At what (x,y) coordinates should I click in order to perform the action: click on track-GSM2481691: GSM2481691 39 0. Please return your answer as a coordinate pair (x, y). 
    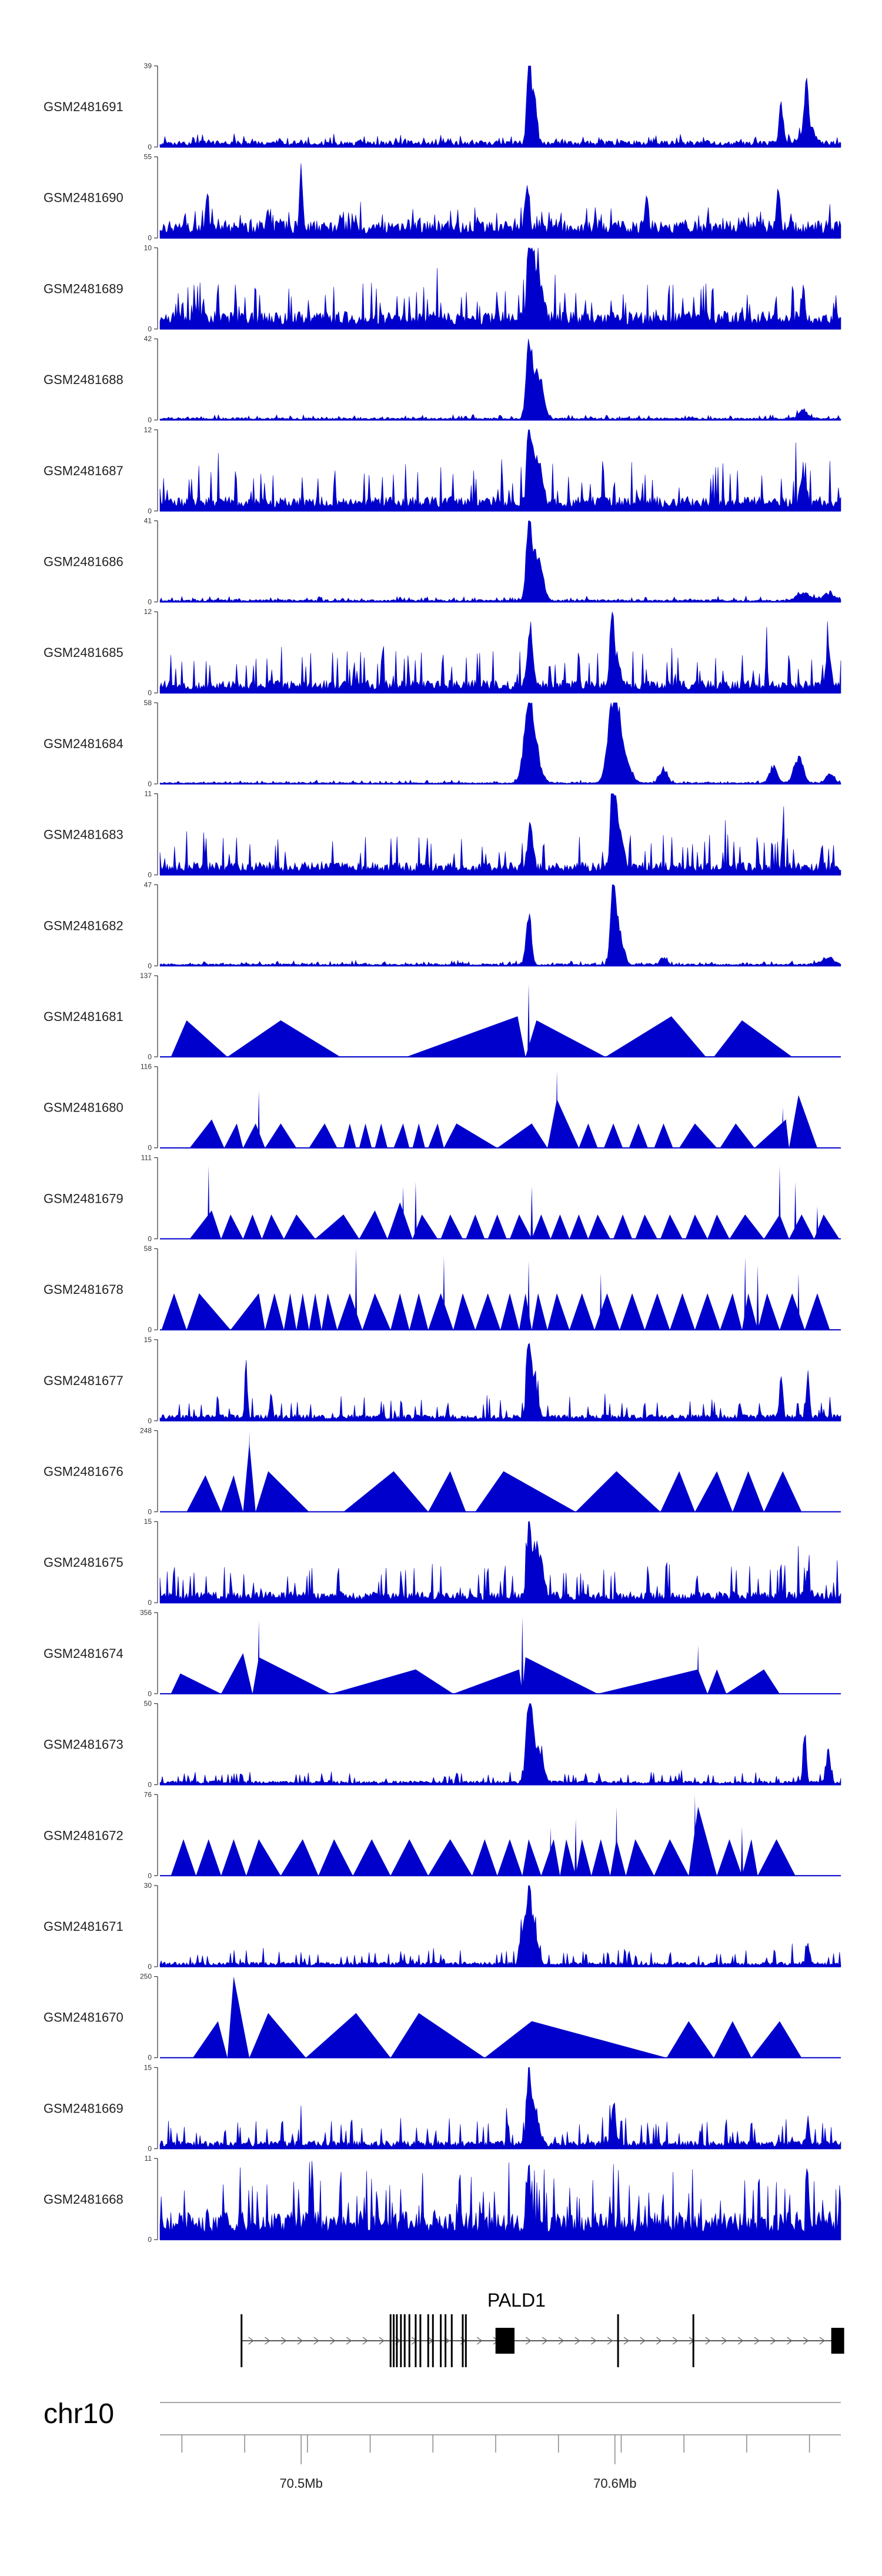
    Looking at the image, I should click on (442, 106).